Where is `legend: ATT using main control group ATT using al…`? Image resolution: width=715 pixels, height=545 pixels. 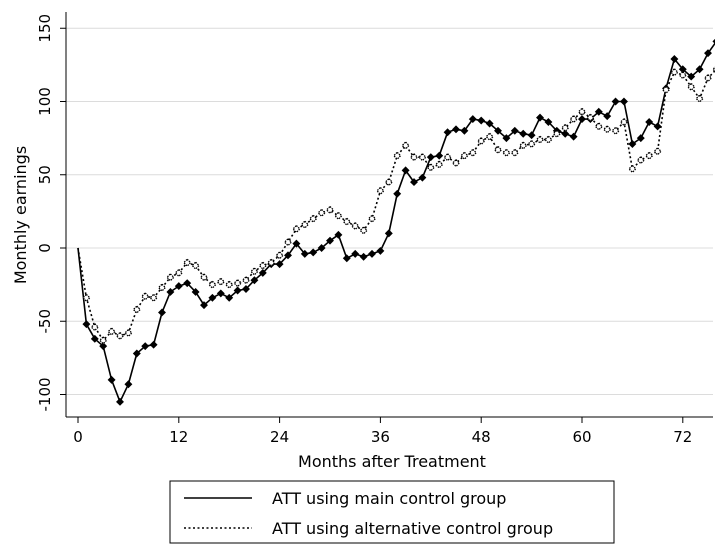 legend: ATT using main control group ATT using al… is located at coordinates (392, 512).